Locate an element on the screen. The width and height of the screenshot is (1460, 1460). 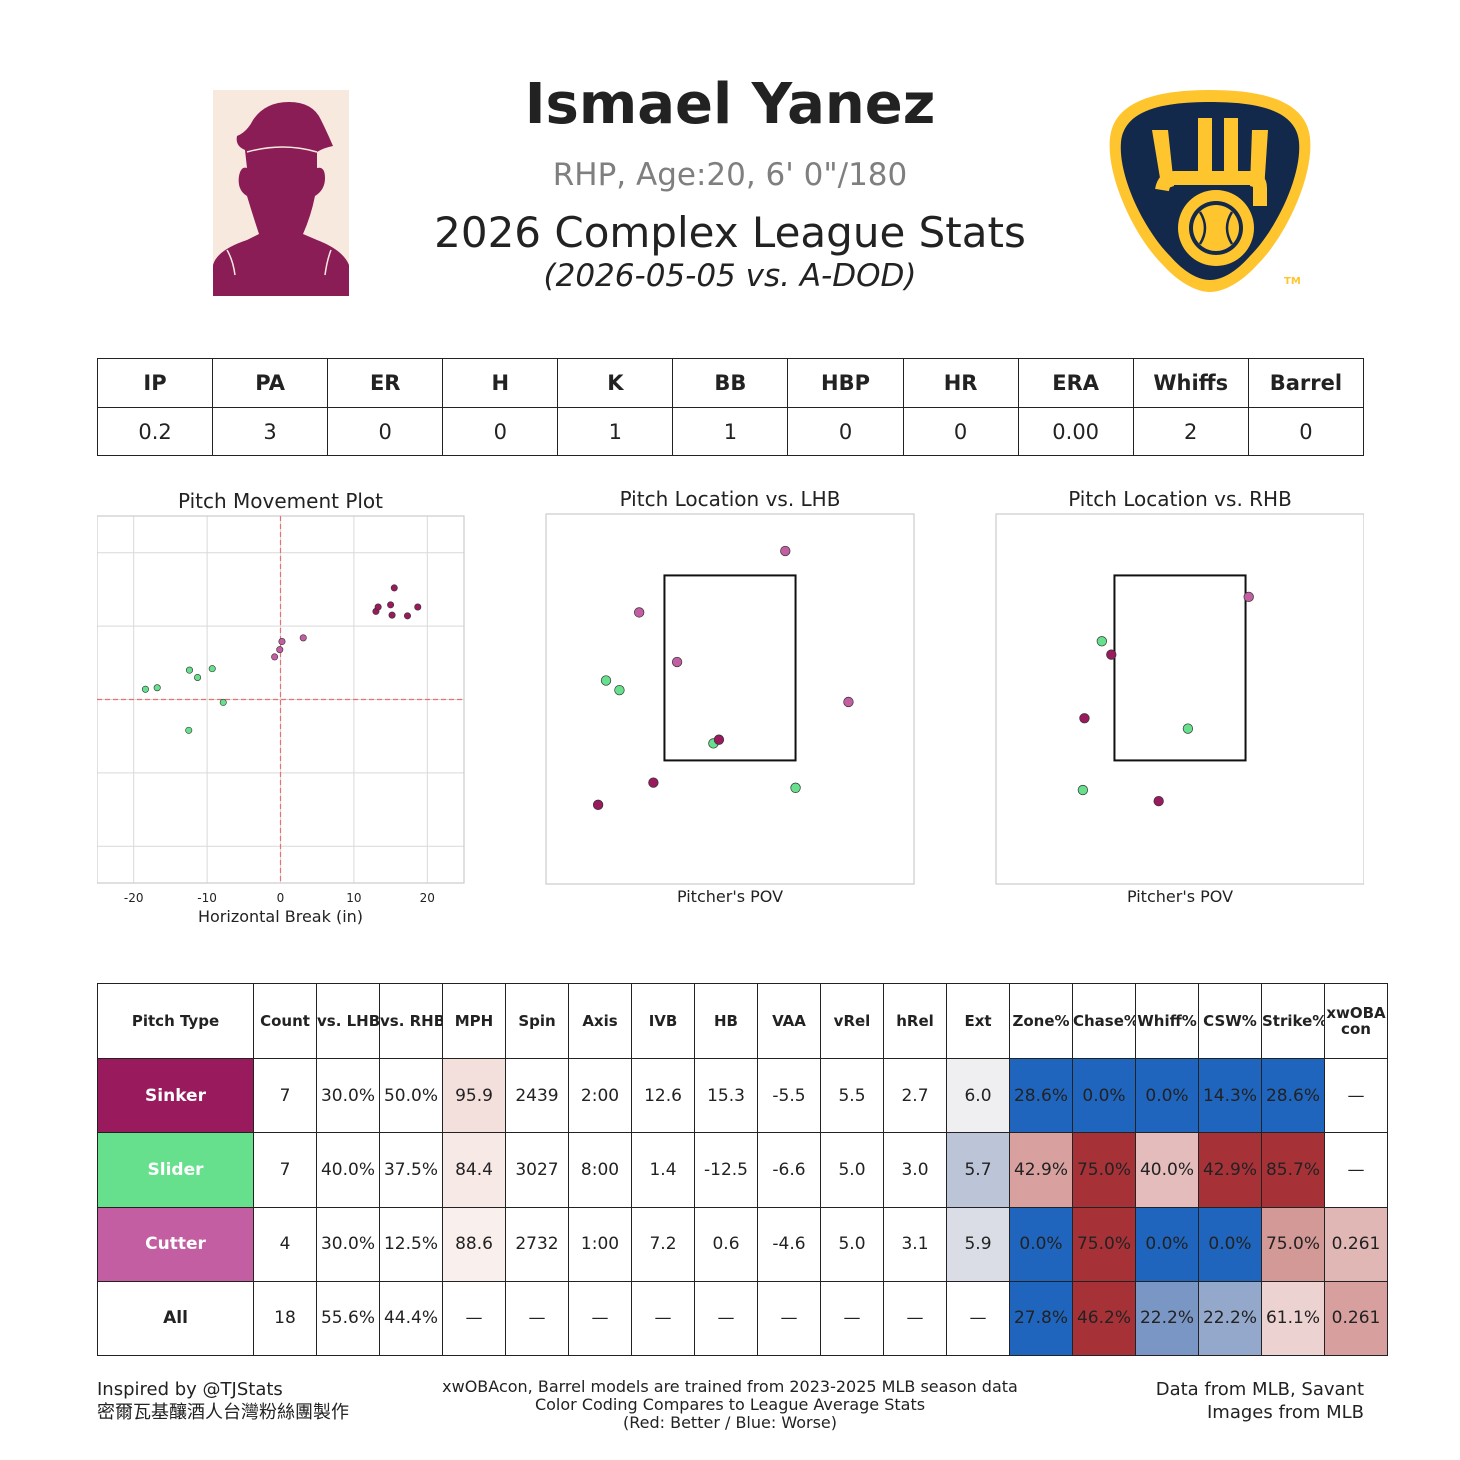
summary-value-cell: 0.2 is located at coordinates (155, 431).